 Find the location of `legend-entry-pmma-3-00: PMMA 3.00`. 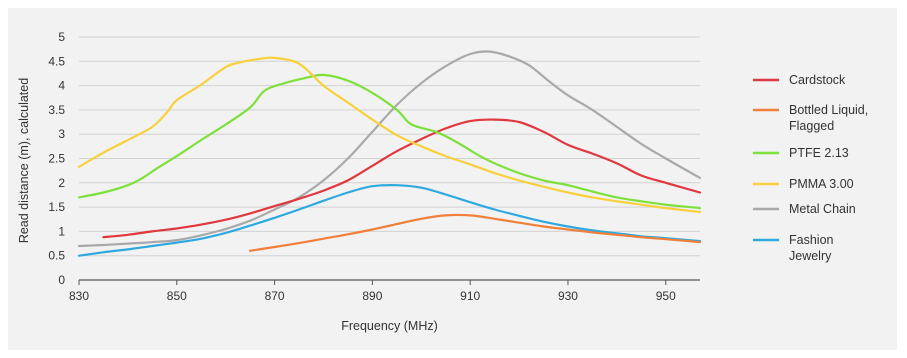

legend-entry-pmma-3-00: PMMA 3.00 is located at coordinates (803, 184).